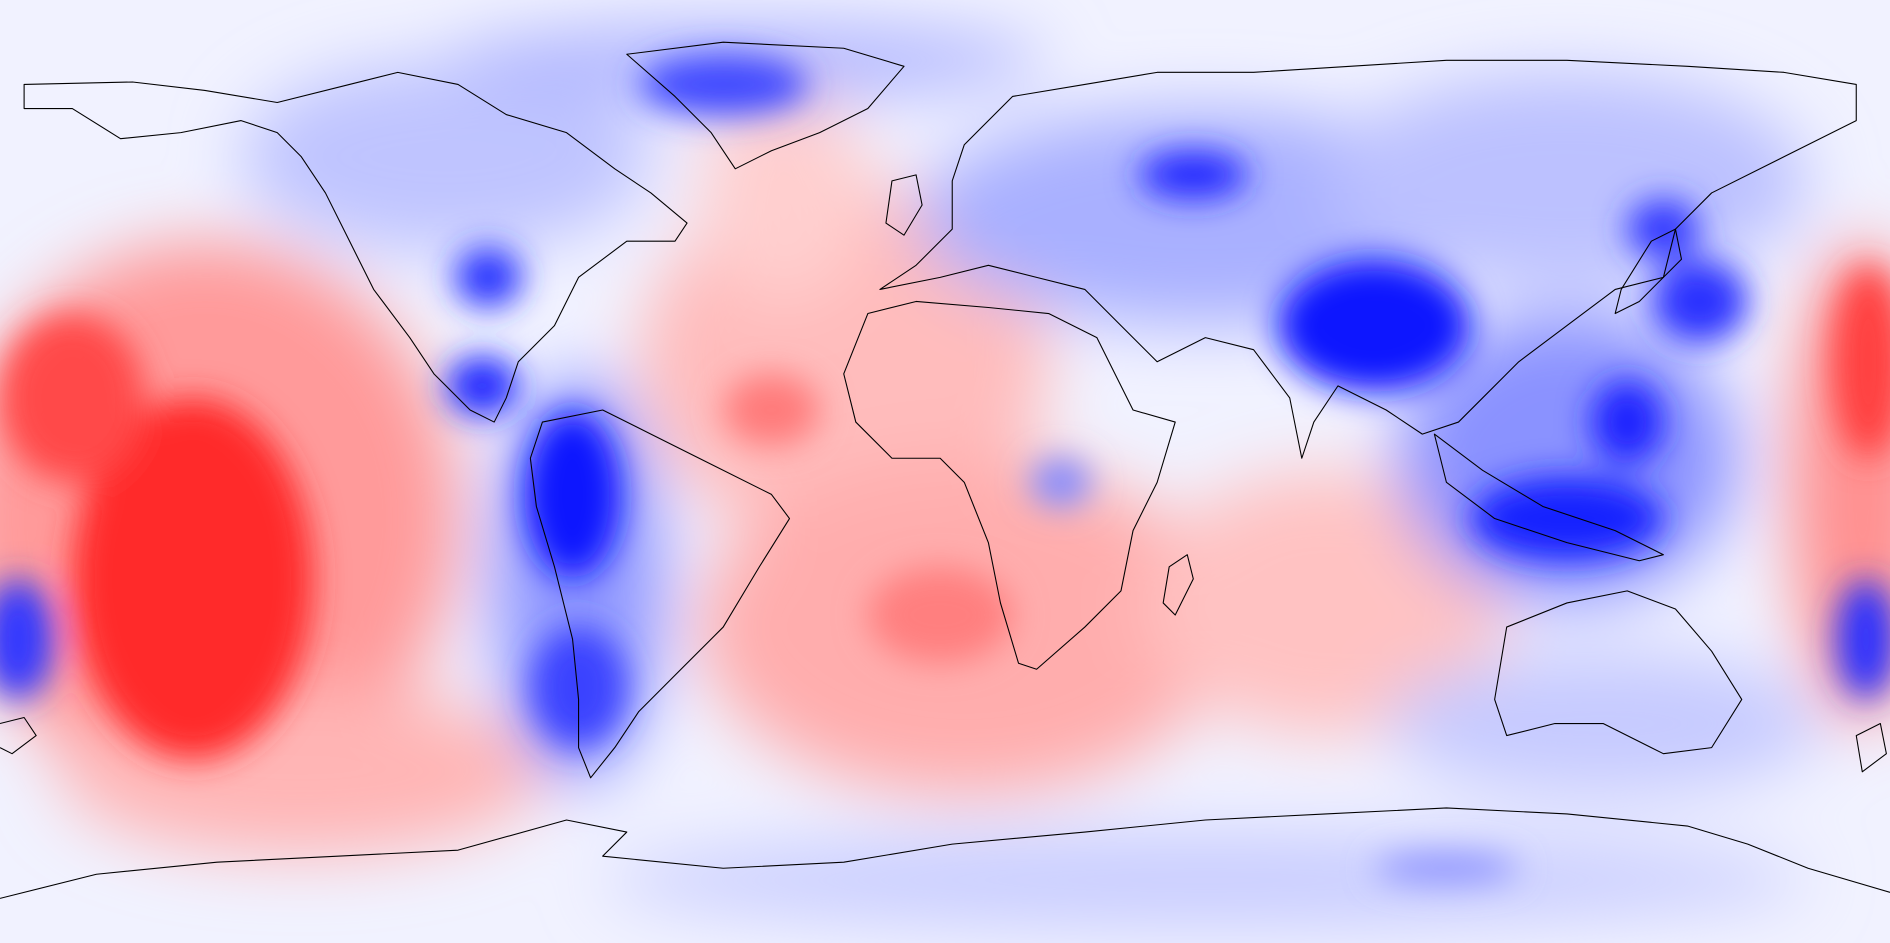  Describe the element at coordinates (904, 205) in the screenshot. I see `britain-coast` at that location.